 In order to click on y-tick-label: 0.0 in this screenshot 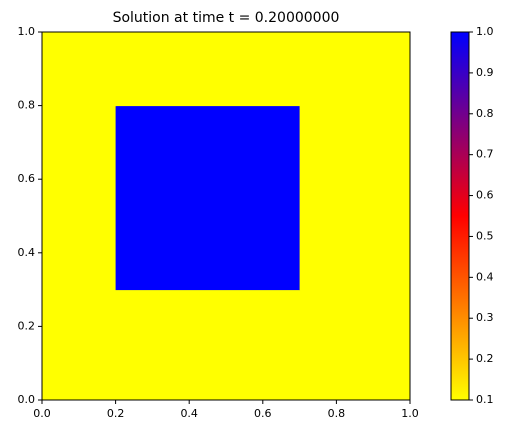, I will do `click(27, 399)`.